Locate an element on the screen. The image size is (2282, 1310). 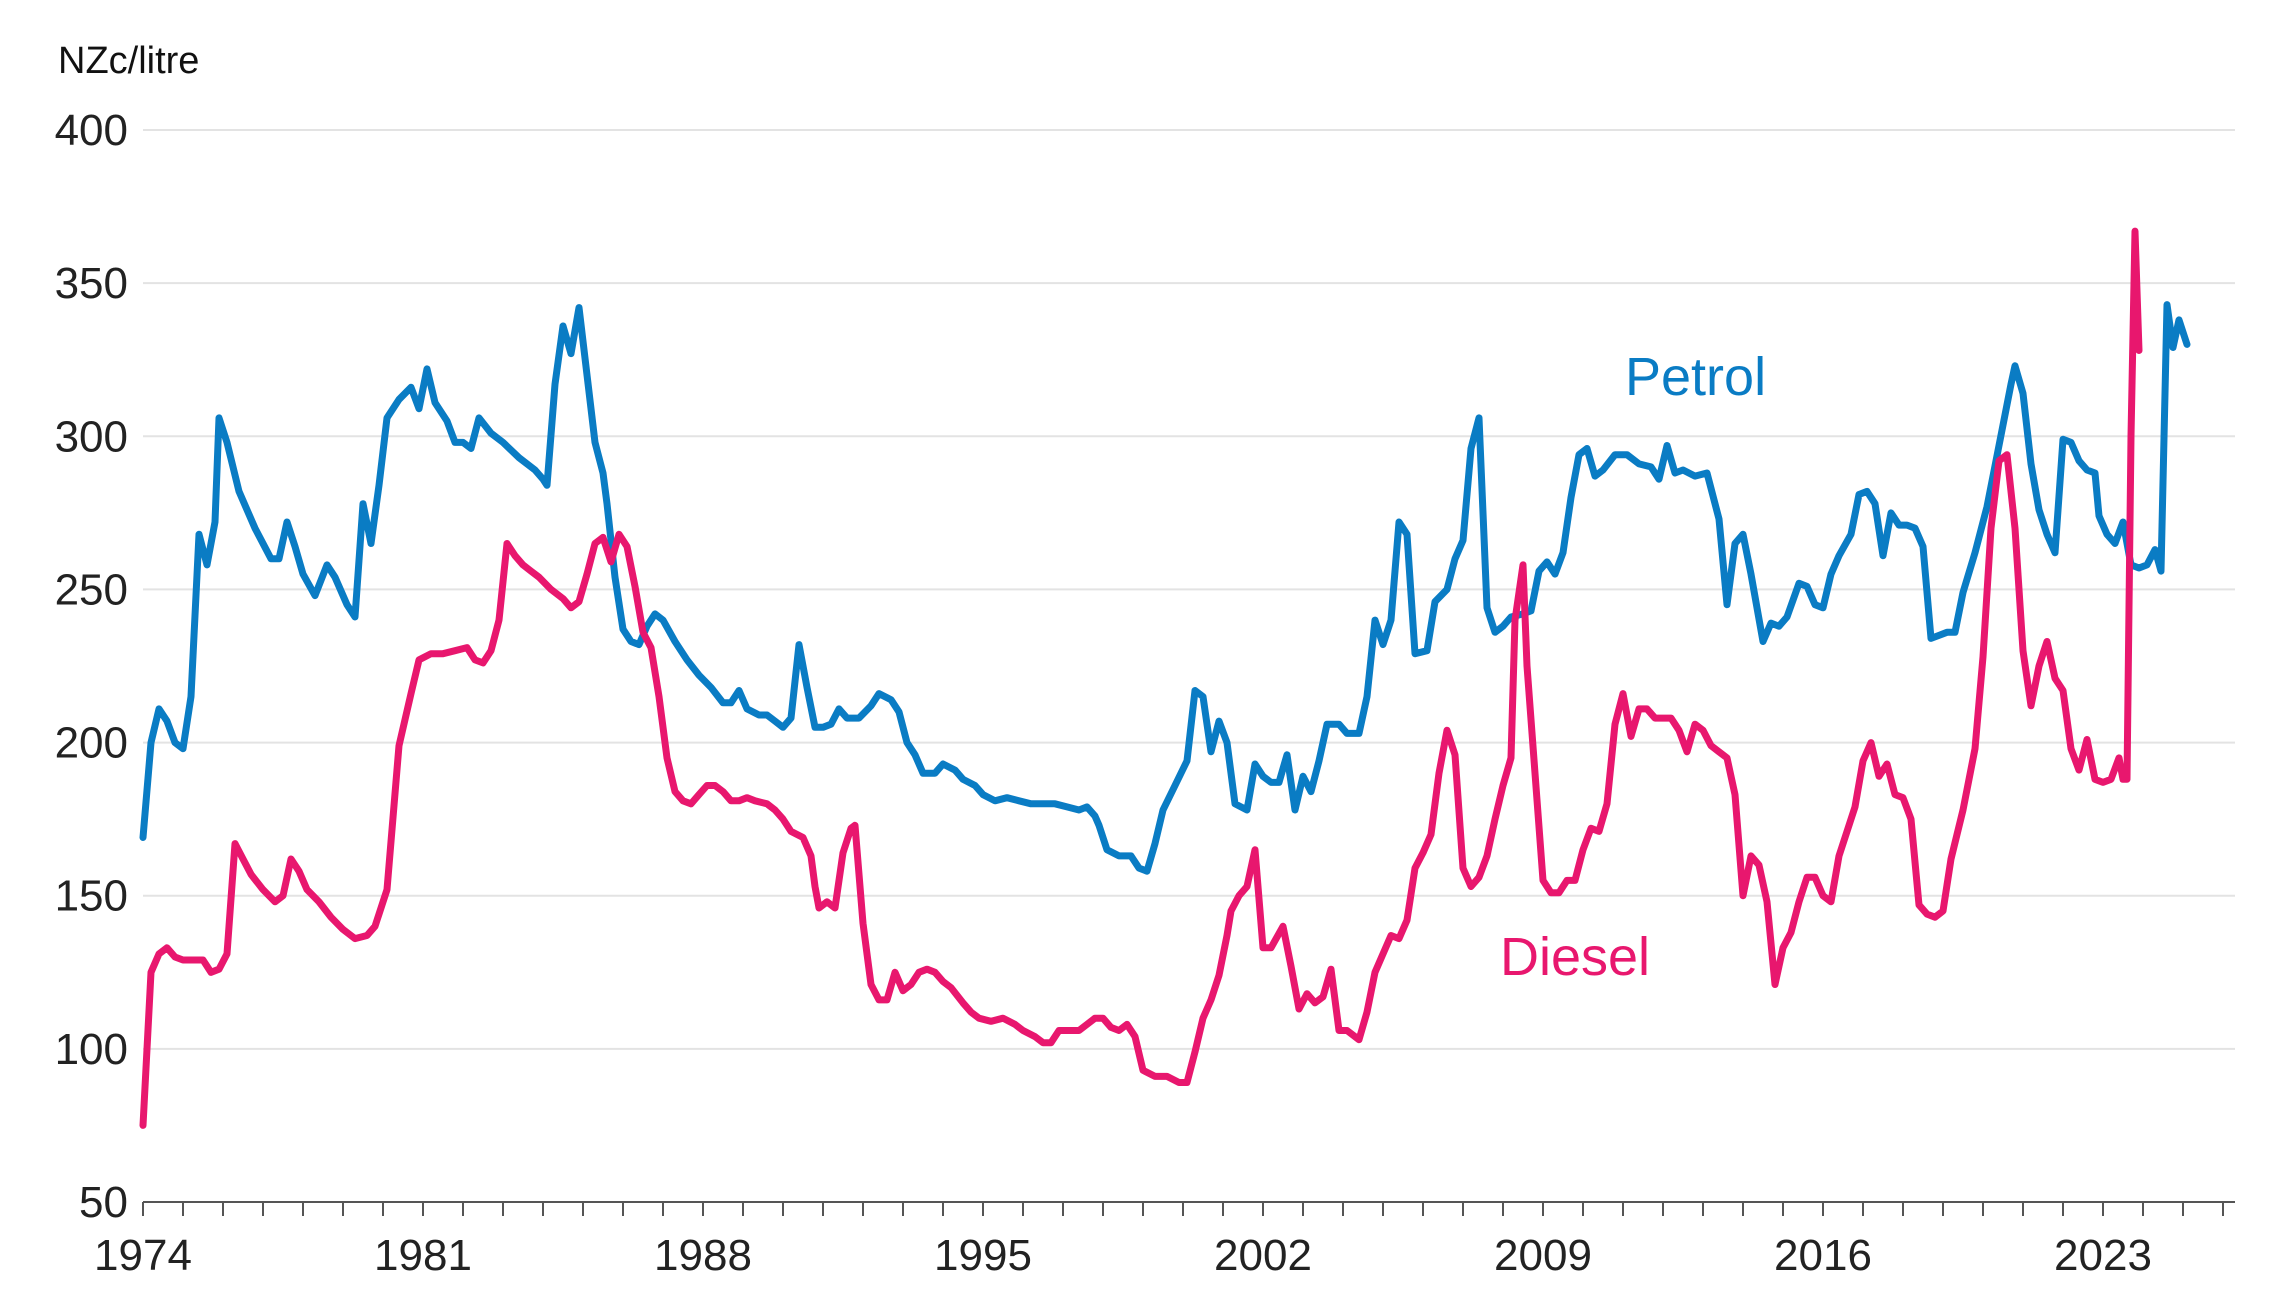
y-tick-label: 150 is located at coordinates (91, 896).